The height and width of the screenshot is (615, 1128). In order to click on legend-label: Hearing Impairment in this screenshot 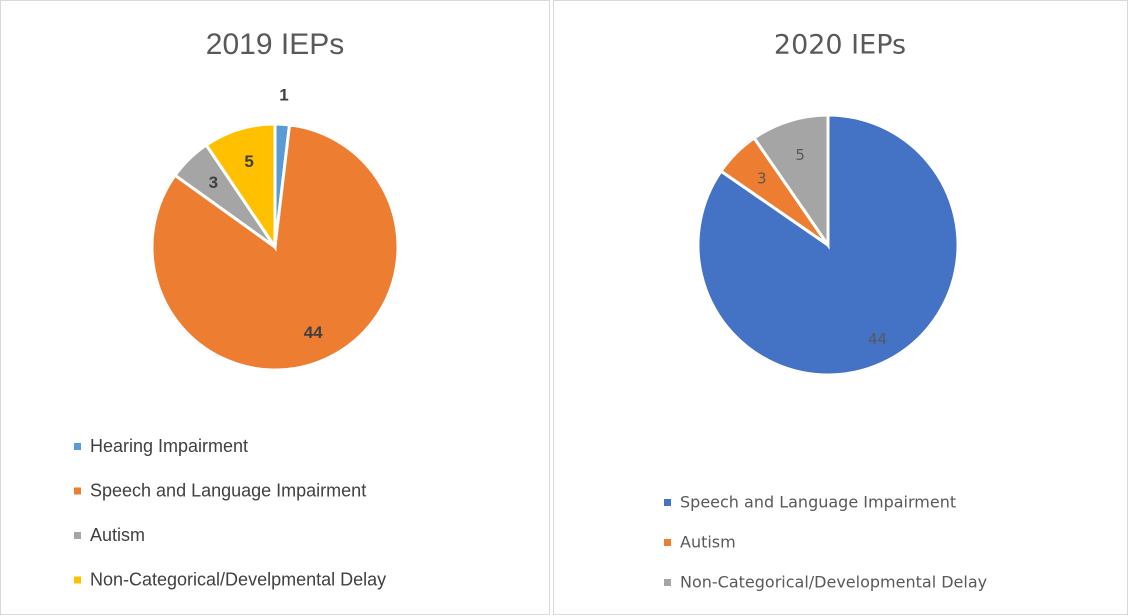, I will do `click(169, 446)`.